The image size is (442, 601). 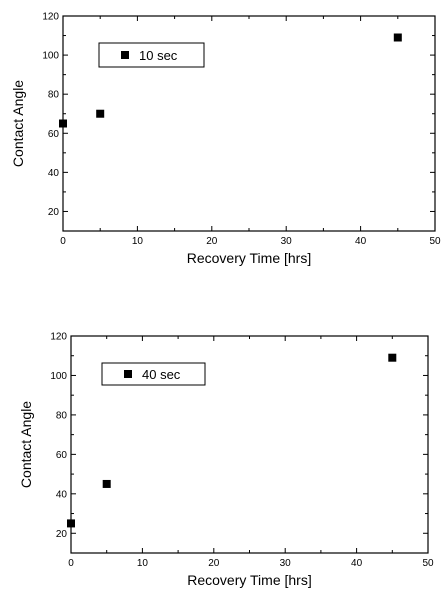 I want to click on legend-label: 40 sec, so click(x=161, y=374).